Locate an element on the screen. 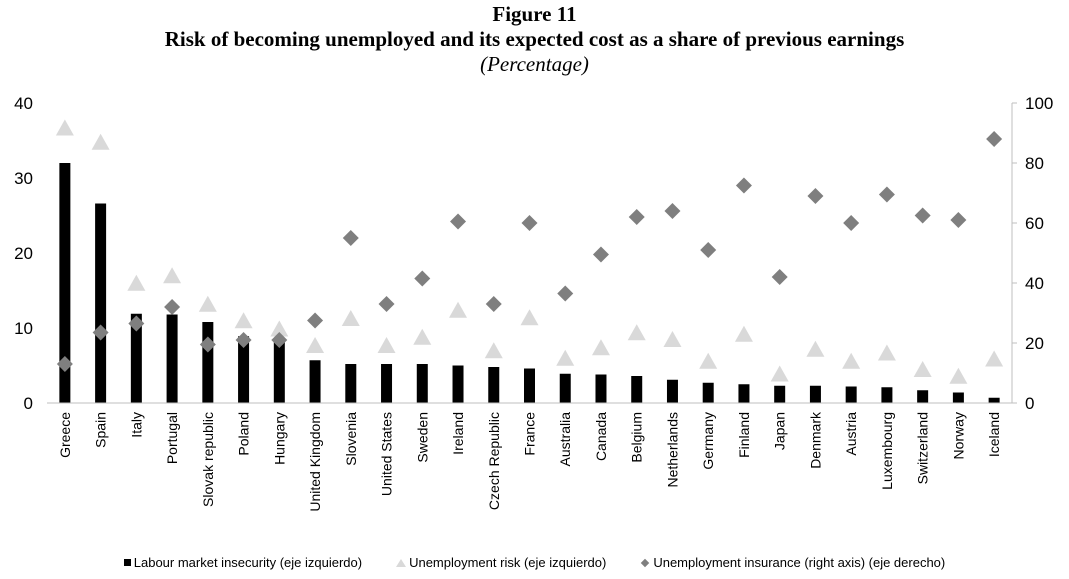  x-axis-category-label: Sweden is located at coordinates (422, 437).